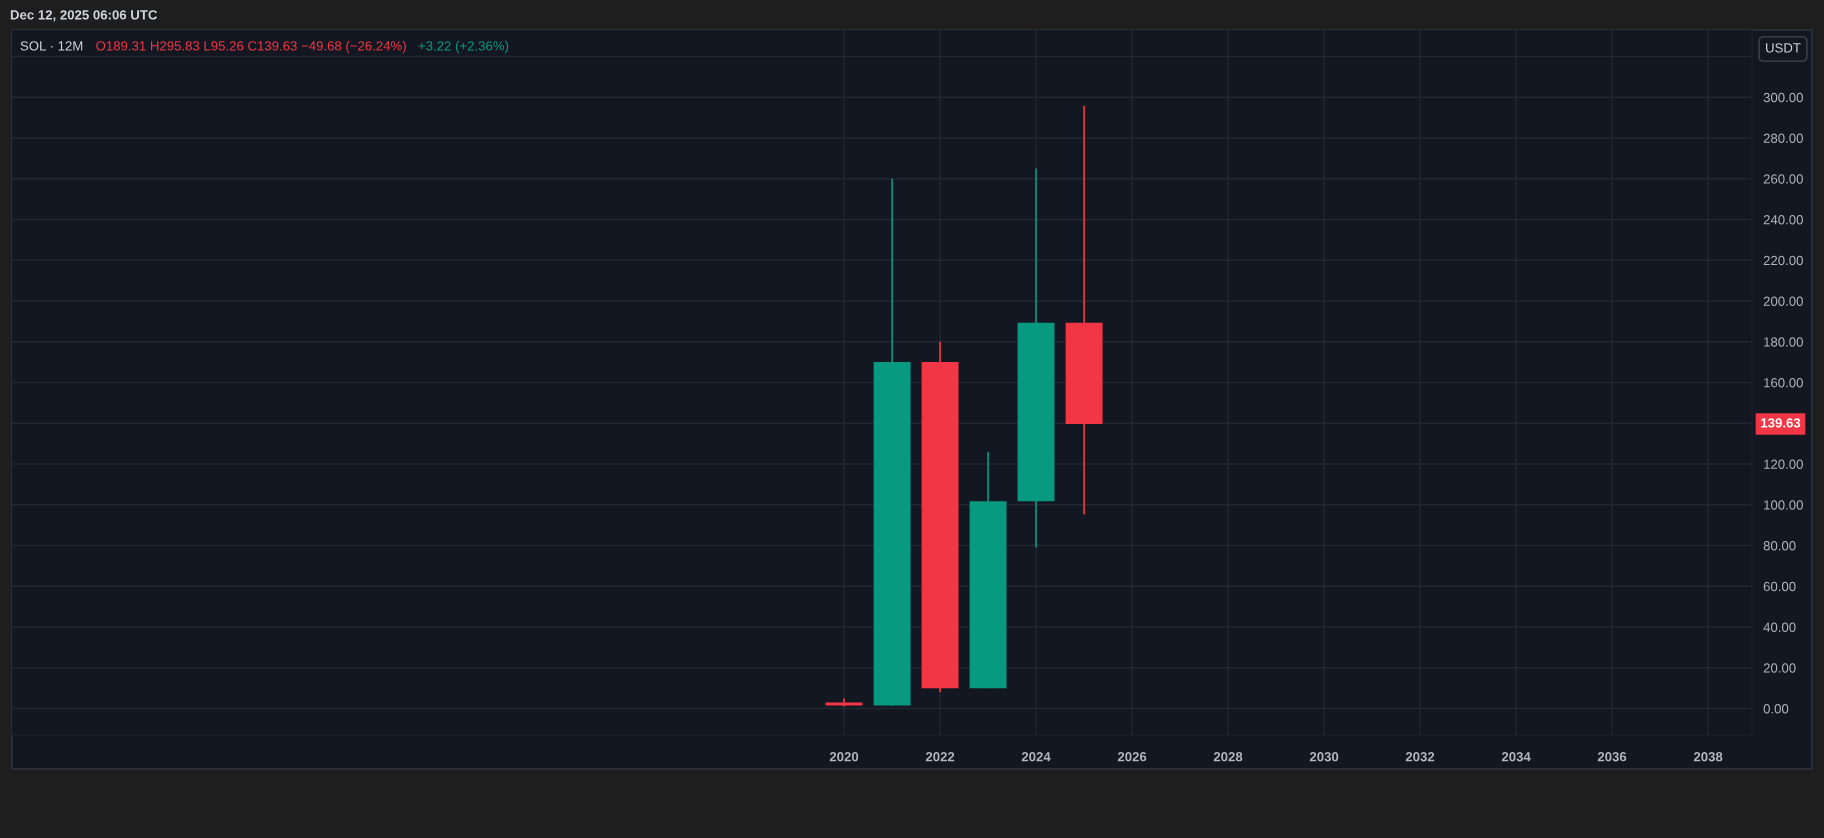 The image size is (1824, 838). I want to click on y-tick-label: 240.00, so click(1783, 220).